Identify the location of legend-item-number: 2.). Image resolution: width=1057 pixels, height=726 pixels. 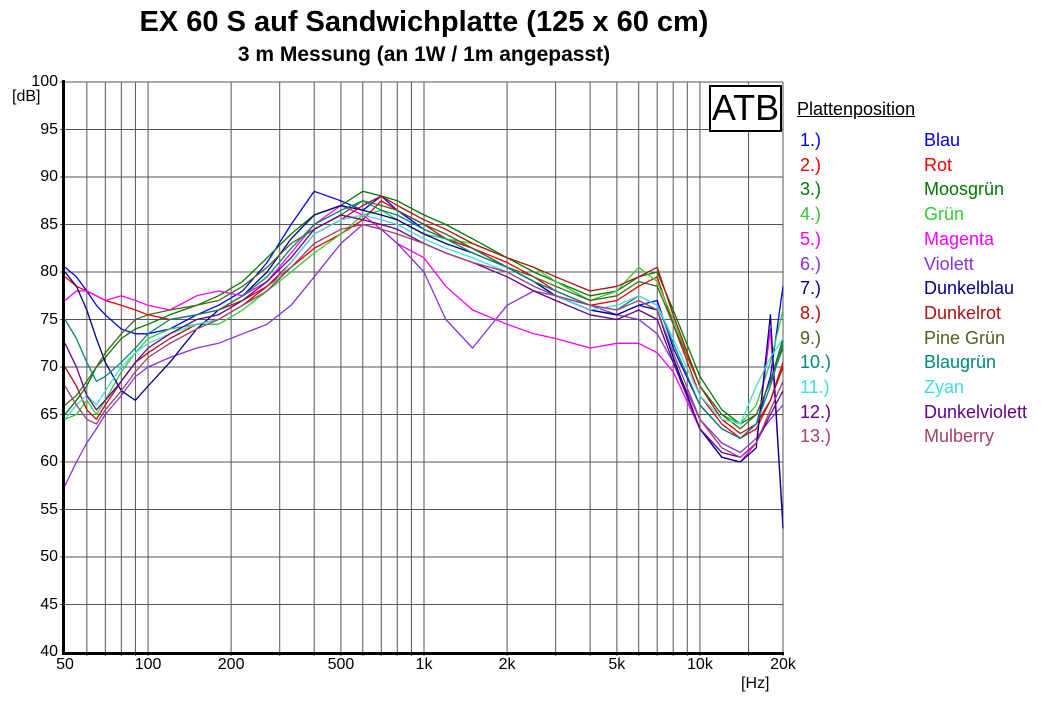
(811, 164).